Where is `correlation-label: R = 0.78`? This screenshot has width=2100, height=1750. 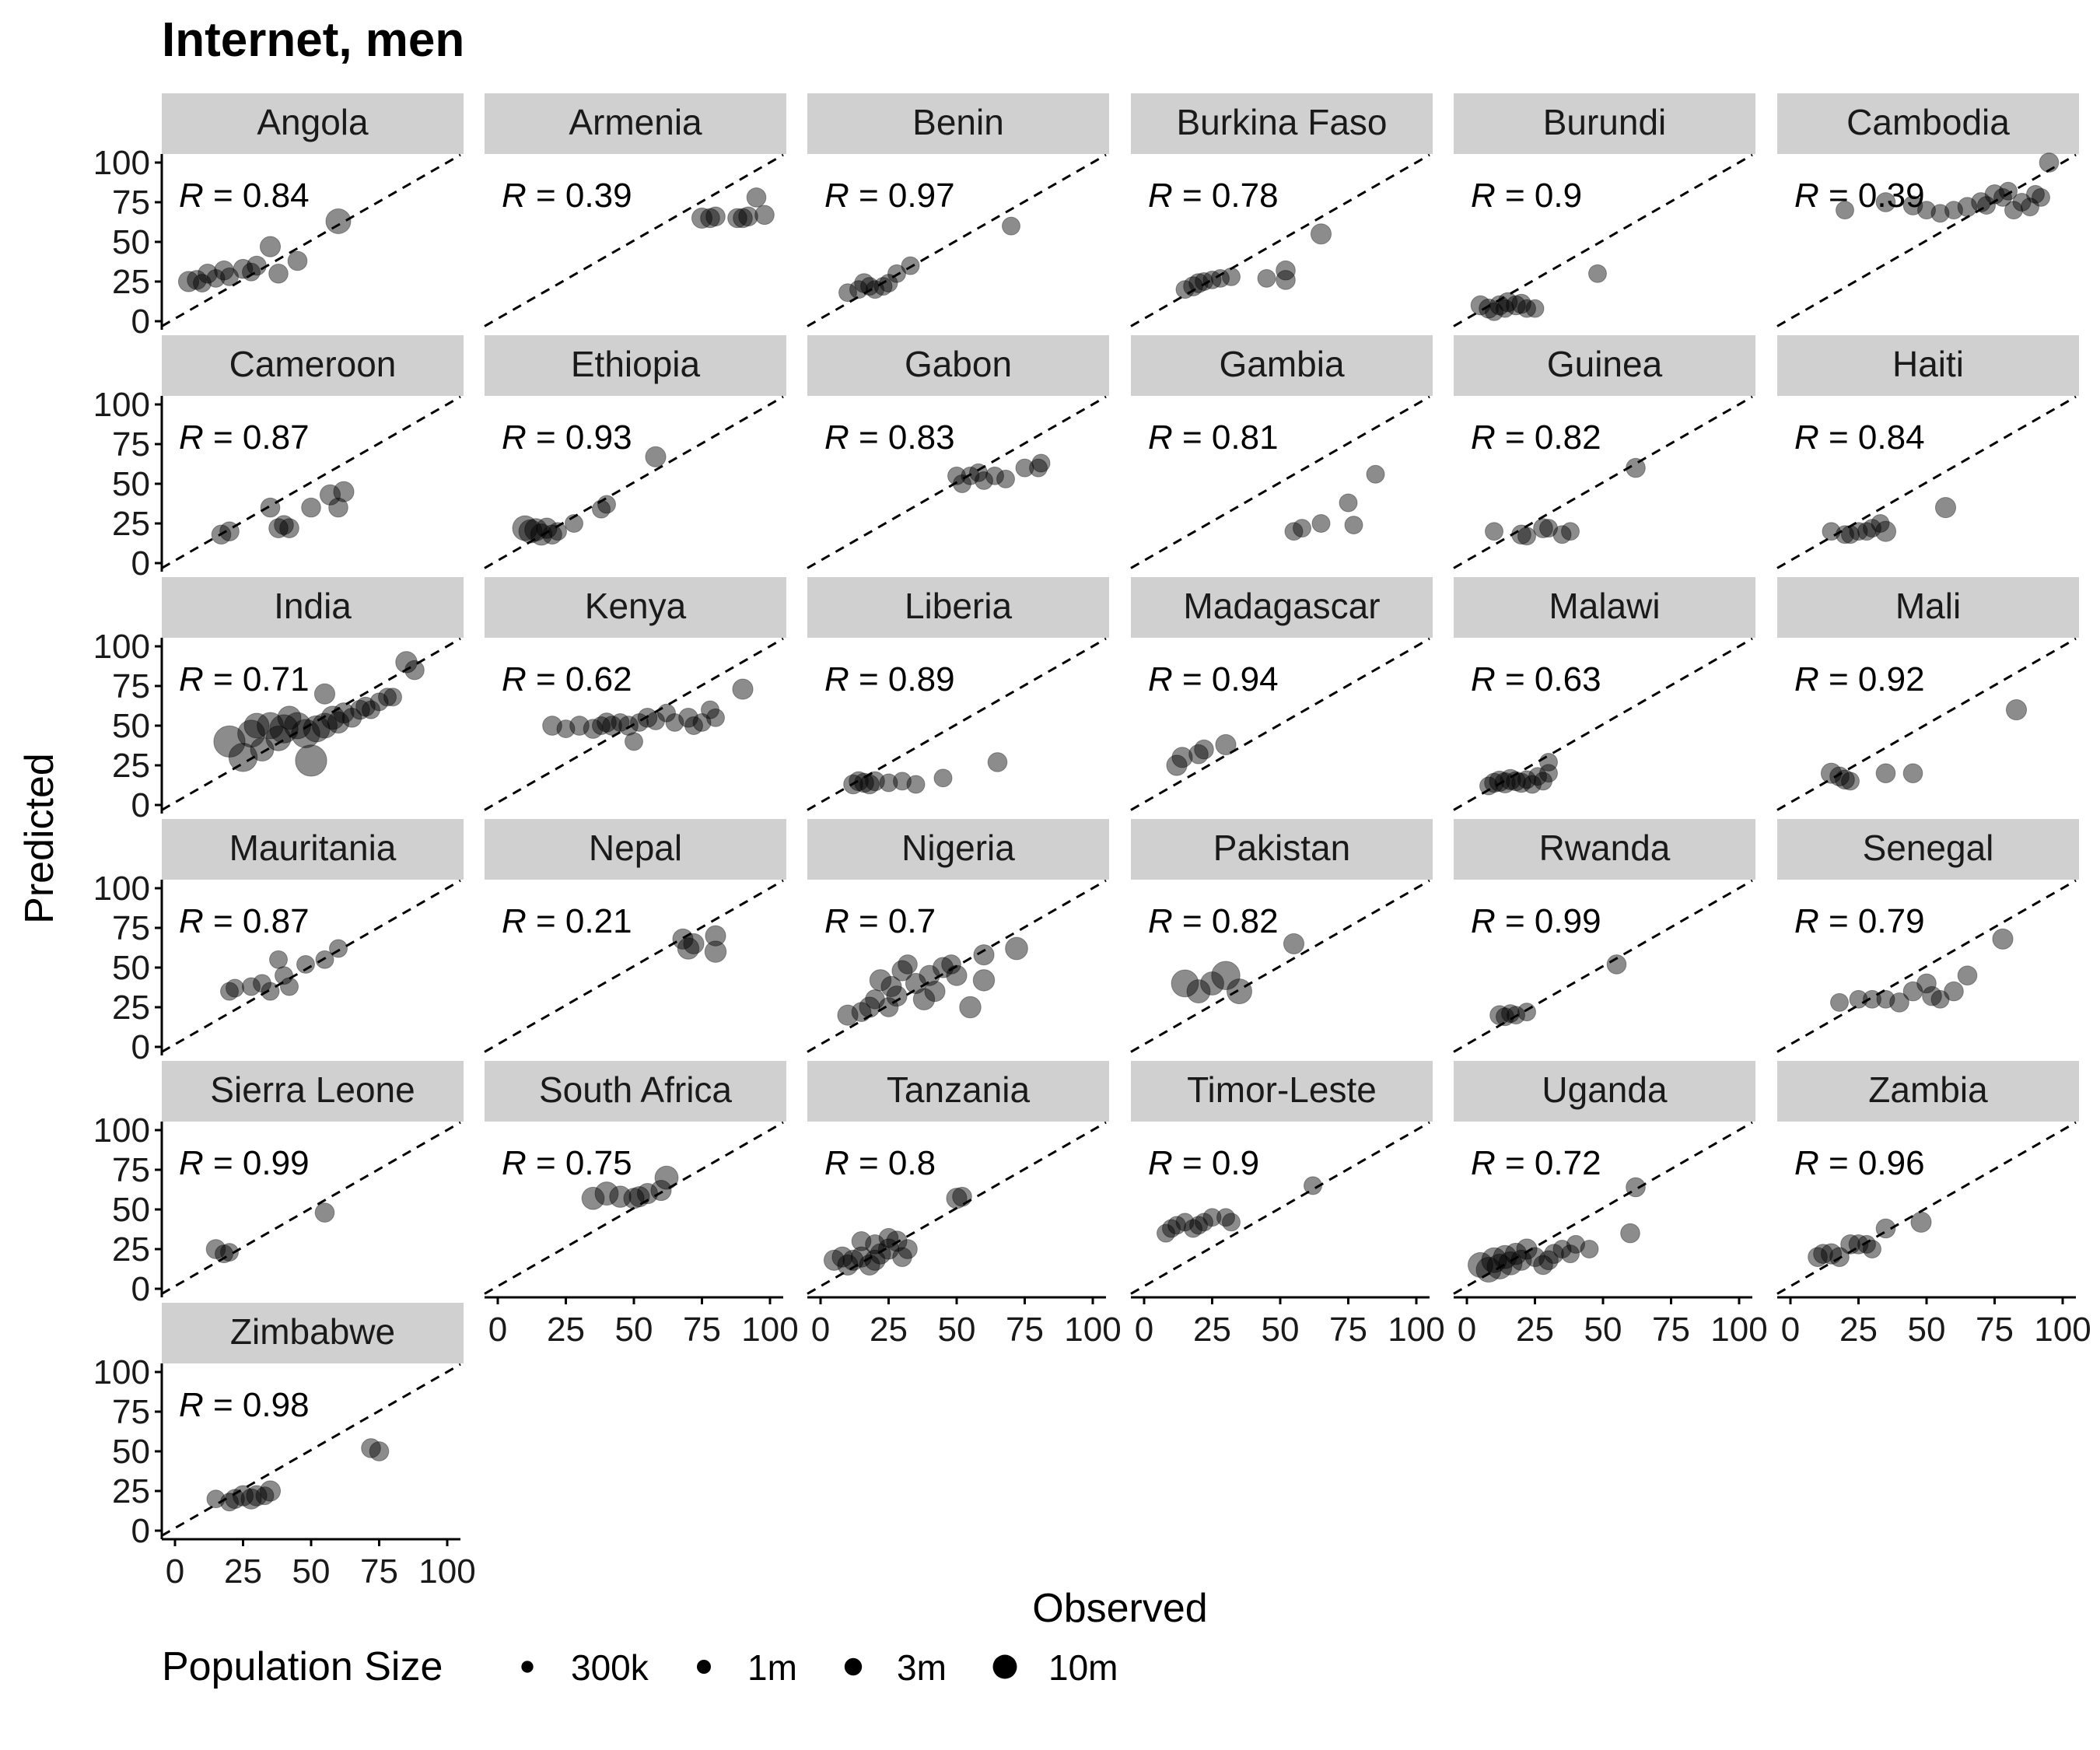
correlation-label: R = 0.78 is located at coordinates (1213, 196).